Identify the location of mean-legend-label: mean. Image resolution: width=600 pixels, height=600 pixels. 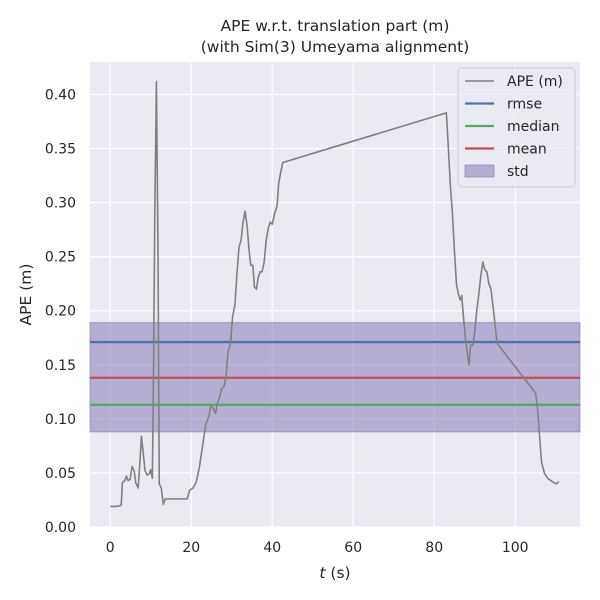
(527, 150).